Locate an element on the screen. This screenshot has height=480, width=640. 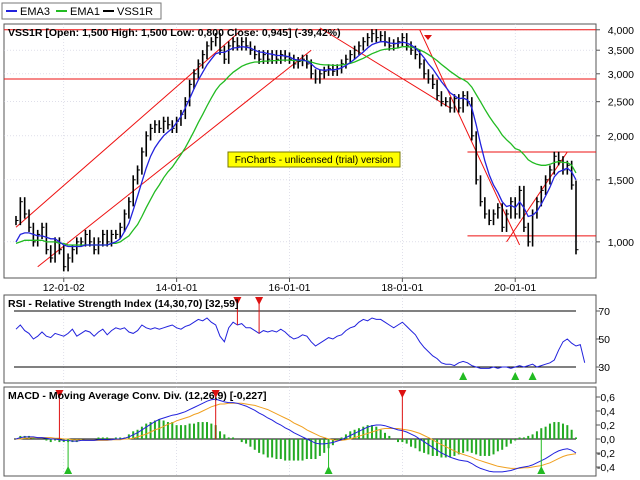
price-x-tick-label-0: 12-01-02 is located at coordinates (64, 288).